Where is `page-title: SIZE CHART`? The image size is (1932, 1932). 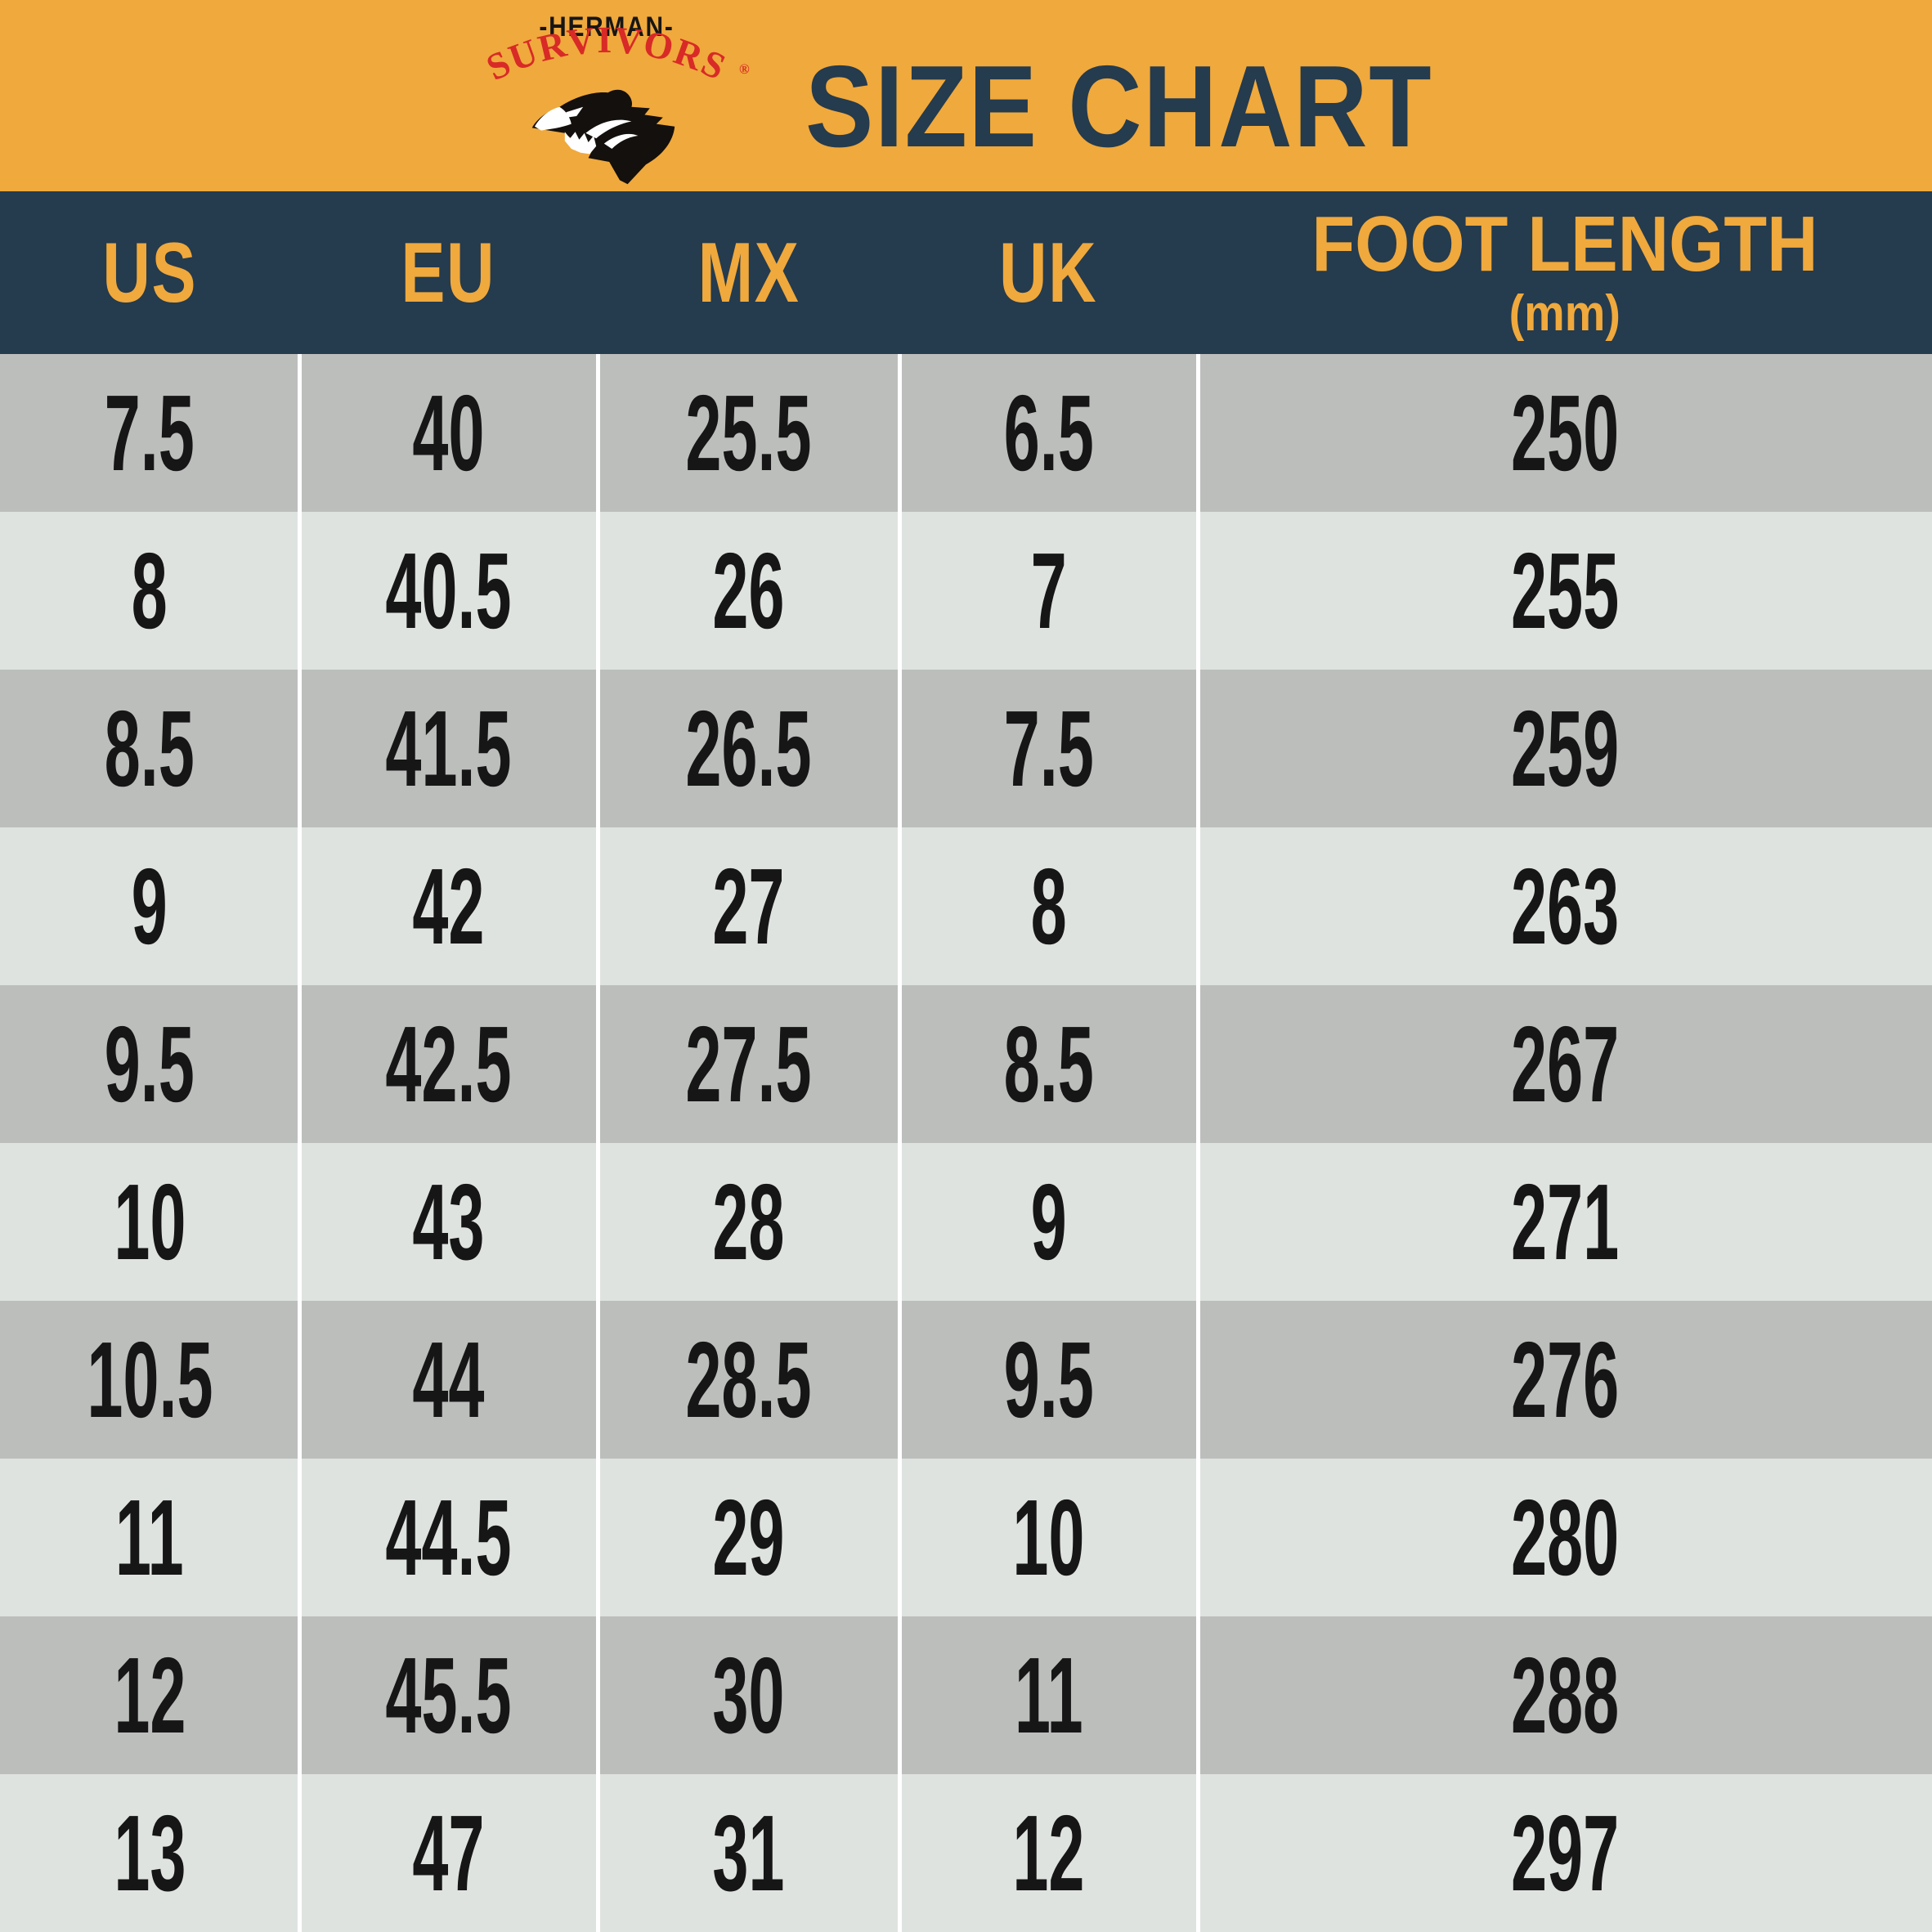
page-title: SIZE CHART is located at coordinates (1119, 107).